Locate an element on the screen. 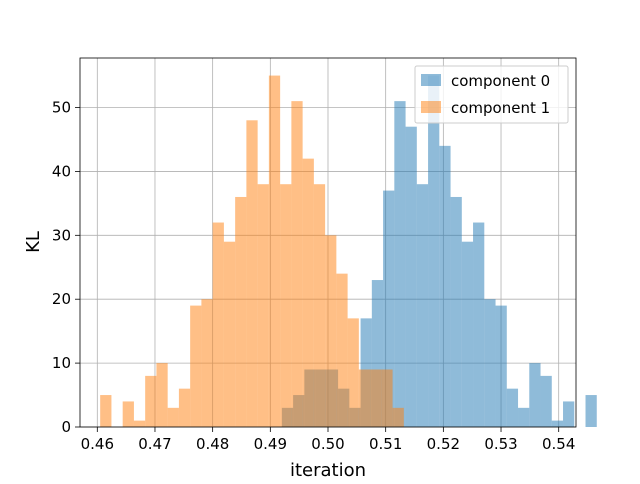 The image size is (640, 484). x-tick-label: 0.50 is located at coordinates (327, 444).